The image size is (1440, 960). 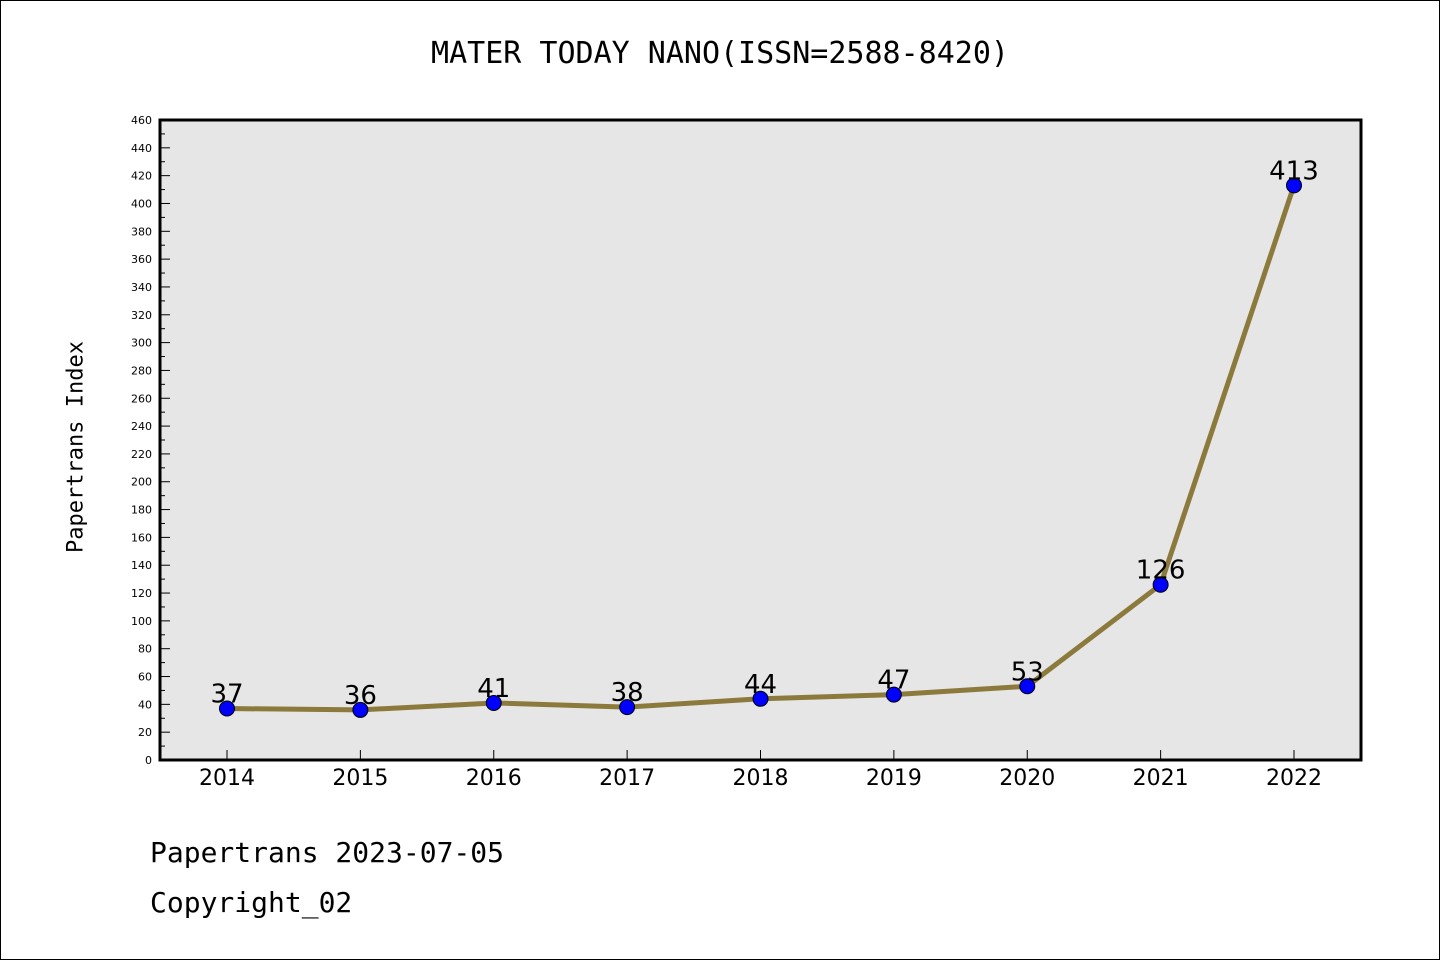 What do you see at coordinates (145, 732) in the screenshot?
I see `y-tick-label: 20` at bounding box center [145, 732].